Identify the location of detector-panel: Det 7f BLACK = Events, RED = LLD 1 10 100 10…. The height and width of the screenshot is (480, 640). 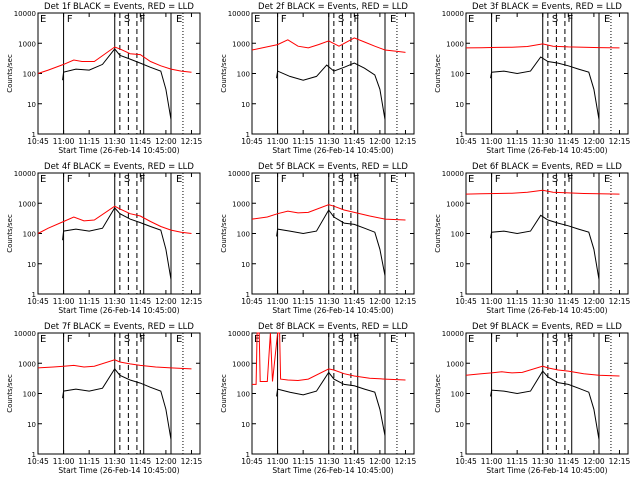
(104, 398).